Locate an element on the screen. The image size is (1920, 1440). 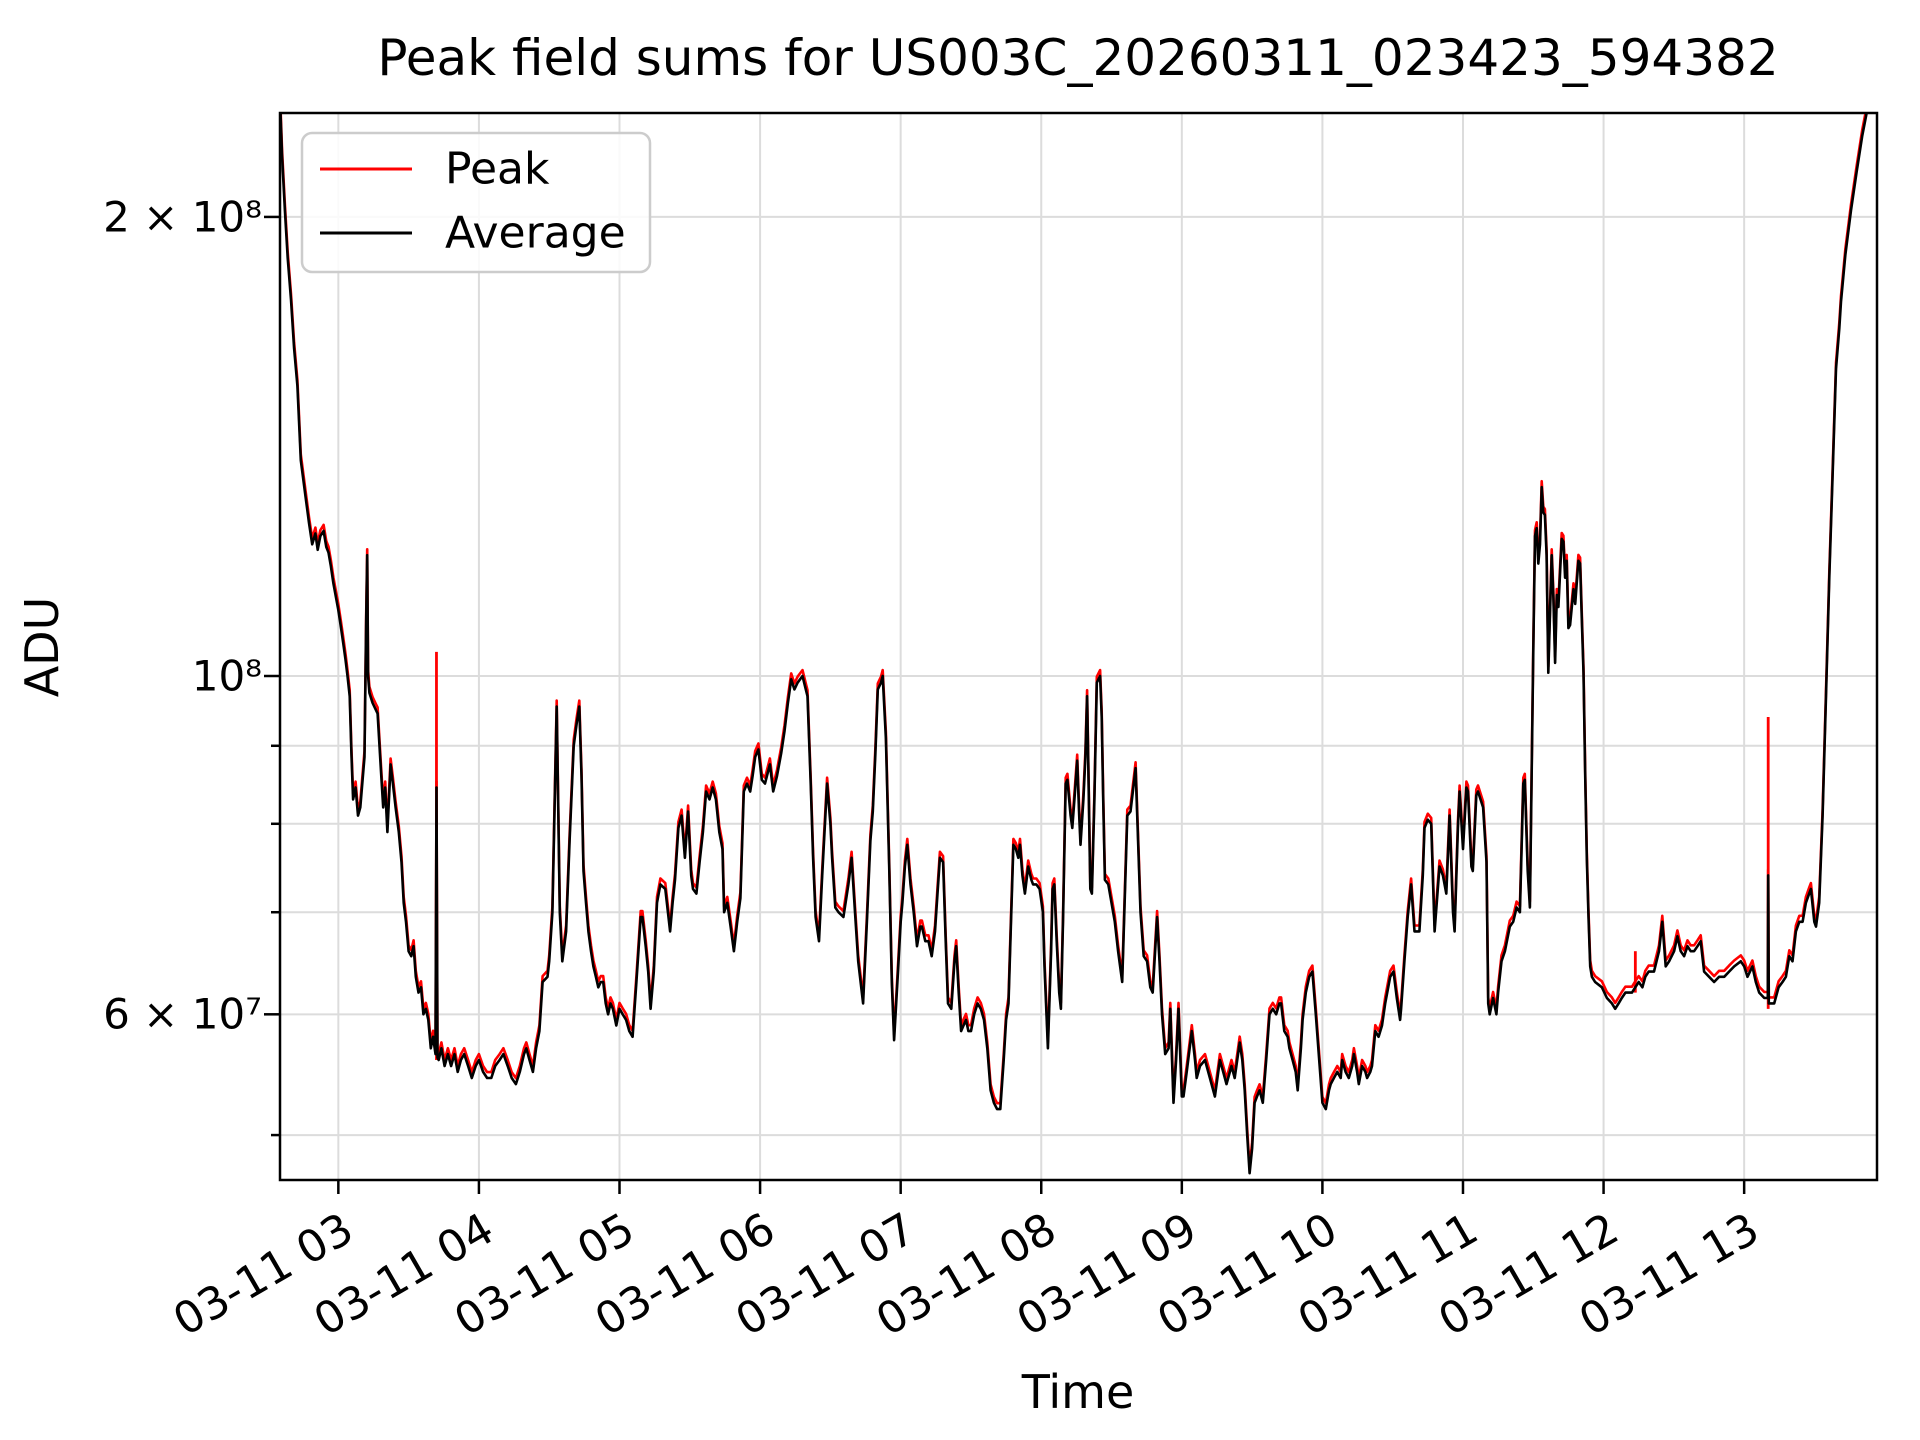
y-tick-labels: 2 × 10⁸ 10⁸ 6 × 10⁷ is located at coordinates (182, 616).